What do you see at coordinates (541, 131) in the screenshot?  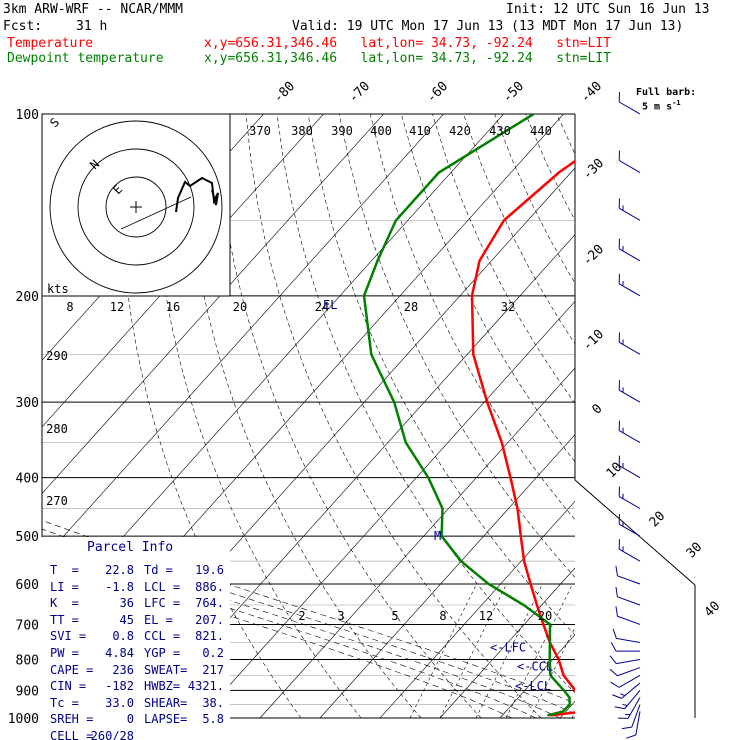 I see `theta-label: 440` at bounding box center [541, 131].